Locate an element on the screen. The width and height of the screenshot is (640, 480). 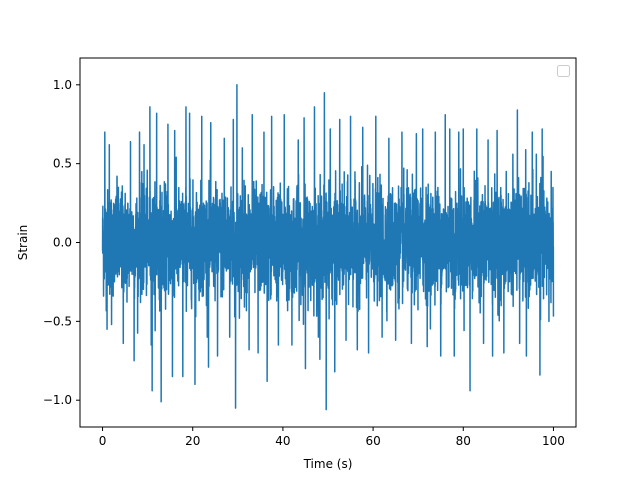
x-tick-label: 20 is located at coordinates (192, 441).